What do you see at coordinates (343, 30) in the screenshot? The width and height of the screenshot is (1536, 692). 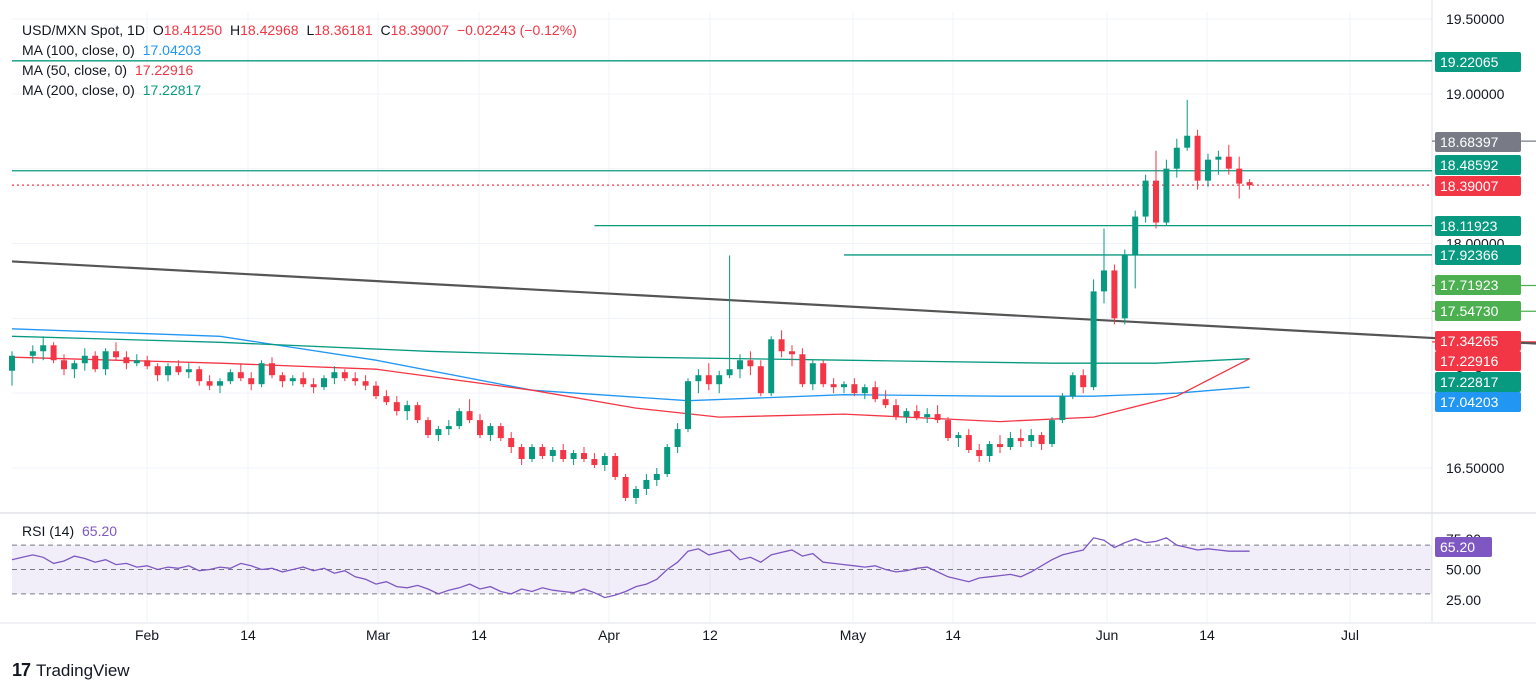 I see `low-value: 18.36181` at bounding box center [343, 30].